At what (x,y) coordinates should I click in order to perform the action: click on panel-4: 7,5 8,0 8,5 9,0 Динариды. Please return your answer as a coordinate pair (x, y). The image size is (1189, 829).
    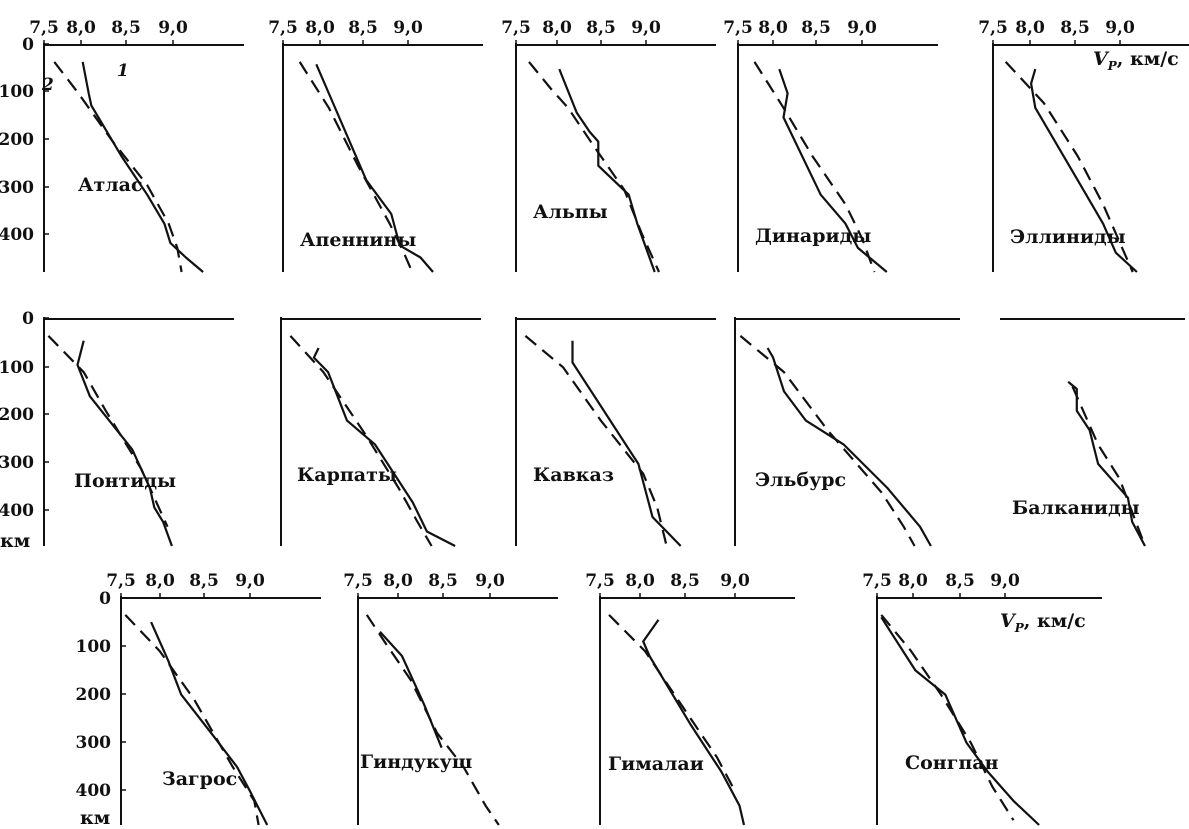
    Looking at the image, I should click on (830, 145).